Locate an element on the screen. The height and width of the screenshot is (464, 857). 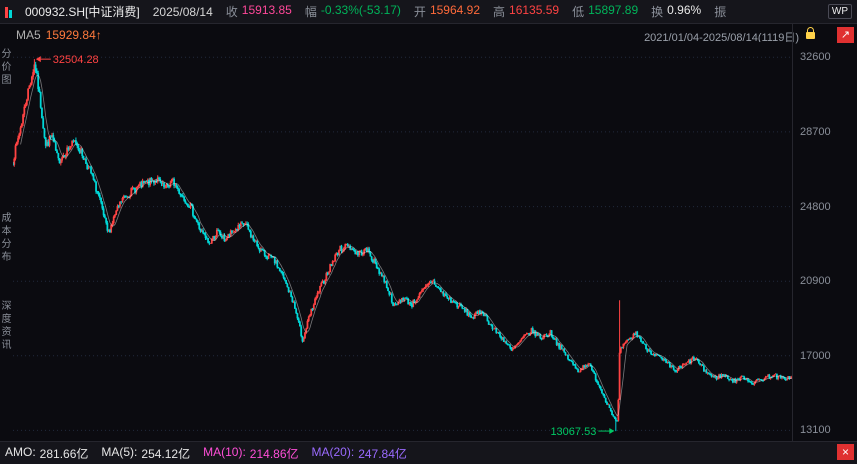
indicator-value: 281.66亿 is located at coordinates (64, 453).